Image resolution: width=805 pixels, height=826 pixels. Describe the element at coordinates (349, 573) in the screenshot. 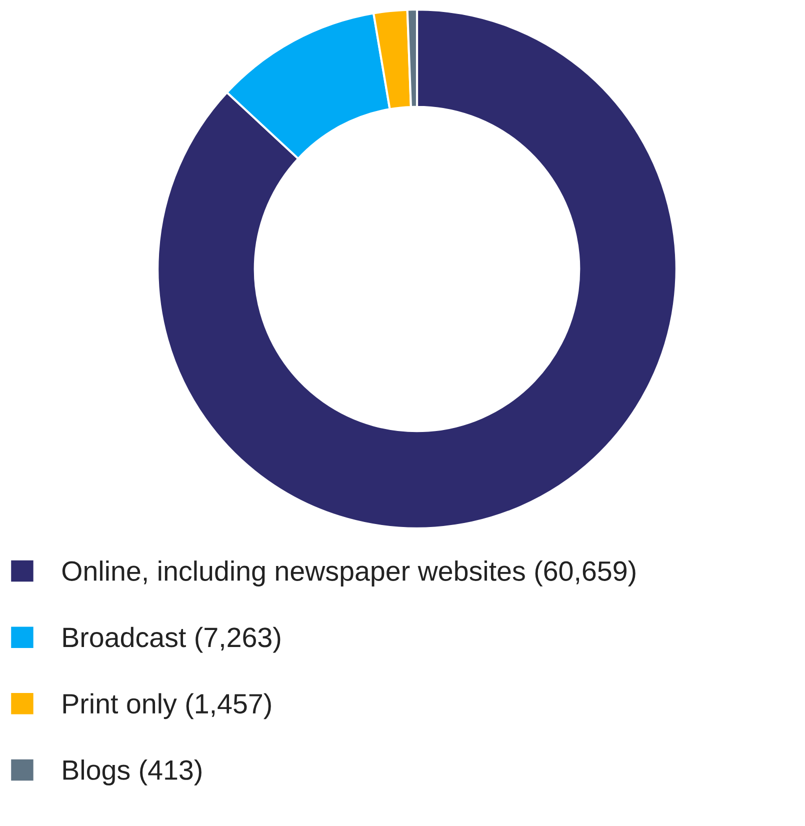

I see `legend-label: Online, including newspaper websites (60,659)` at that location.